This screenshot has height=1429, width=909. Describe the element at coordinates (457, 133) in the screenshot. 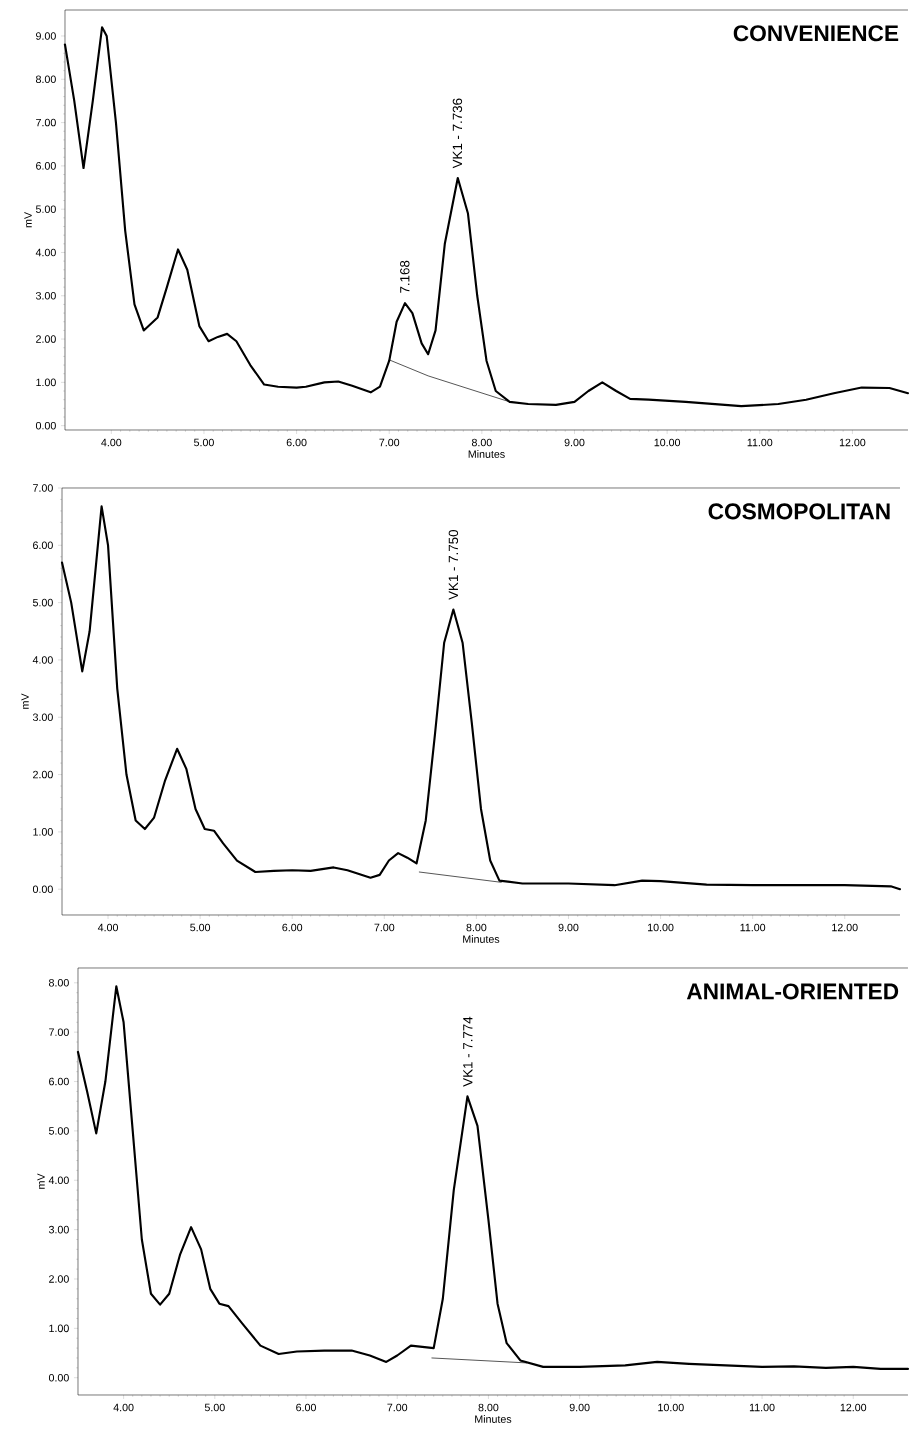

I see `annotation: VK1 - 7.736` at that location.